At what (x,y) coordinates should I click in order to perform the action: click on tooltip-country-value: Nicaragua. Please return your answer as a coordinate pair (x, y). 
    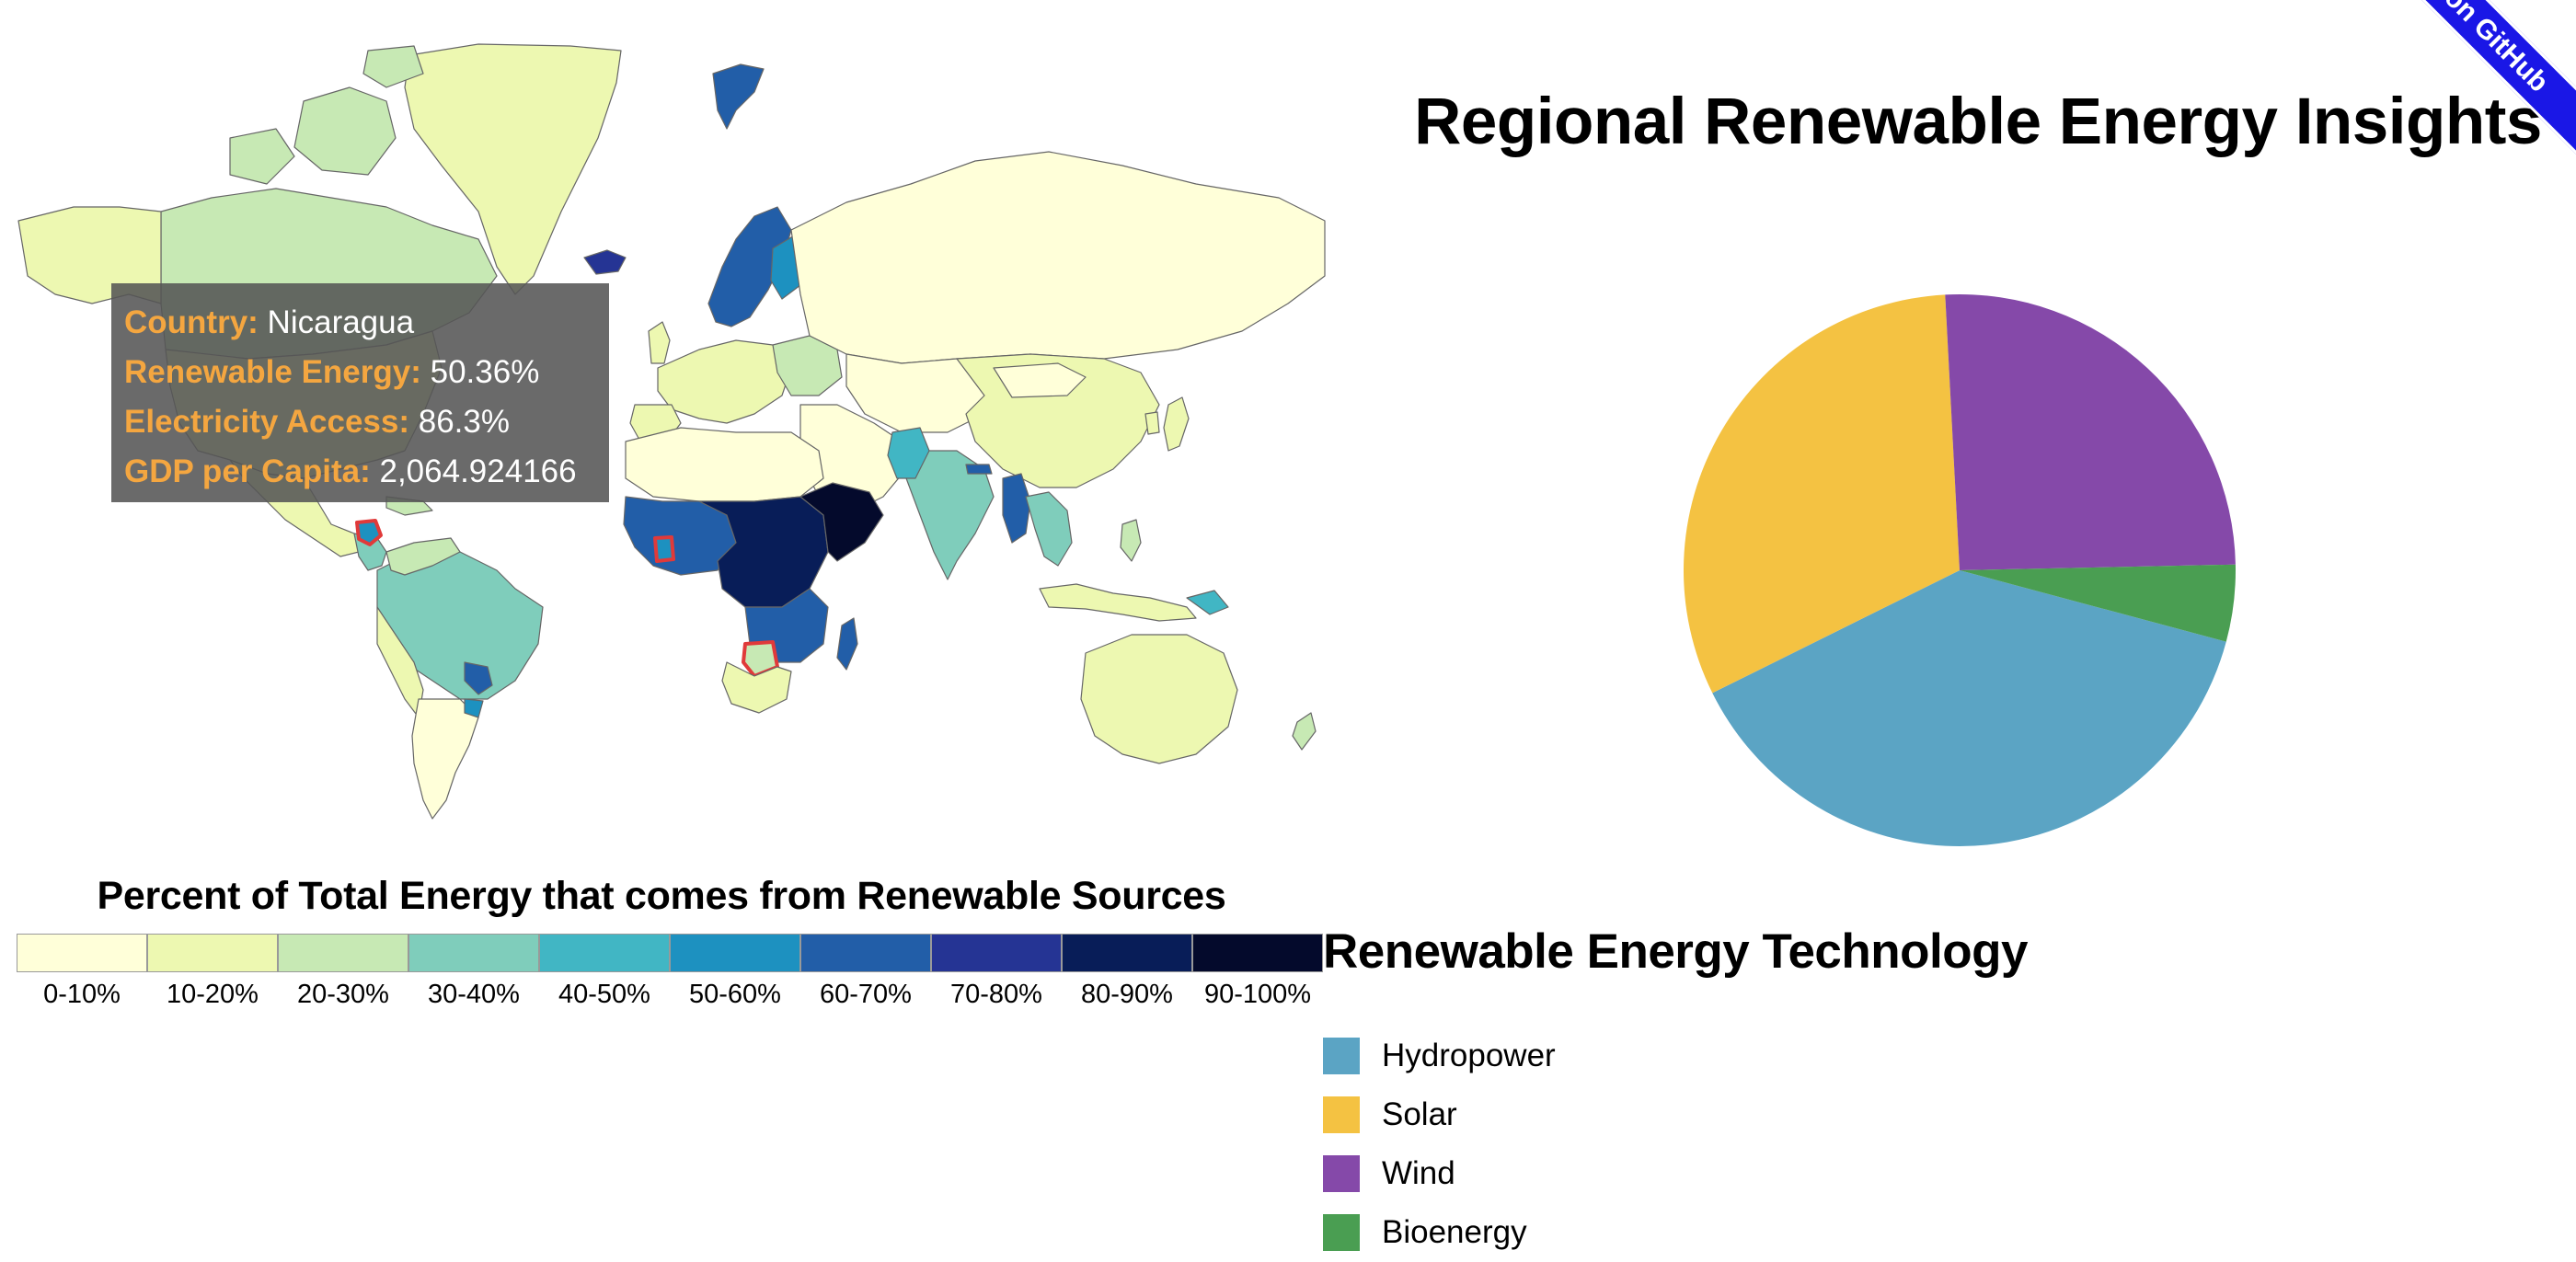
    Looking at the image, I should click on (341, 322).